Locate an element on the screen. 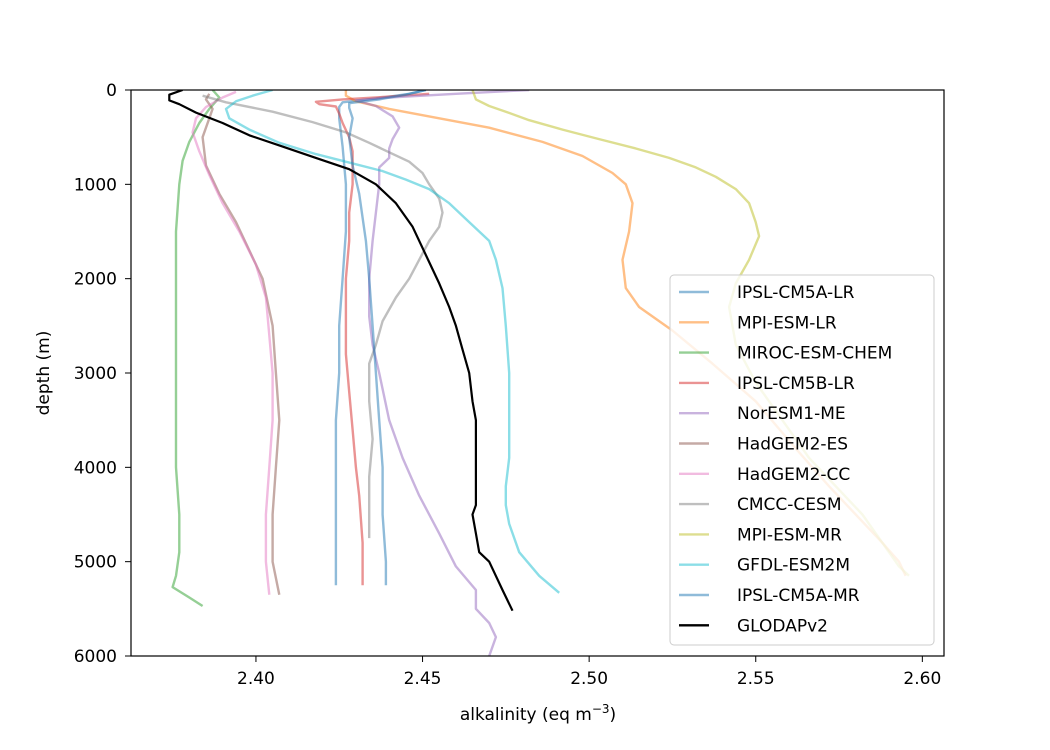 This screenshot has width=1050, height=750. legend-label: CMCC-CESM is located at coordinates (789, 505).